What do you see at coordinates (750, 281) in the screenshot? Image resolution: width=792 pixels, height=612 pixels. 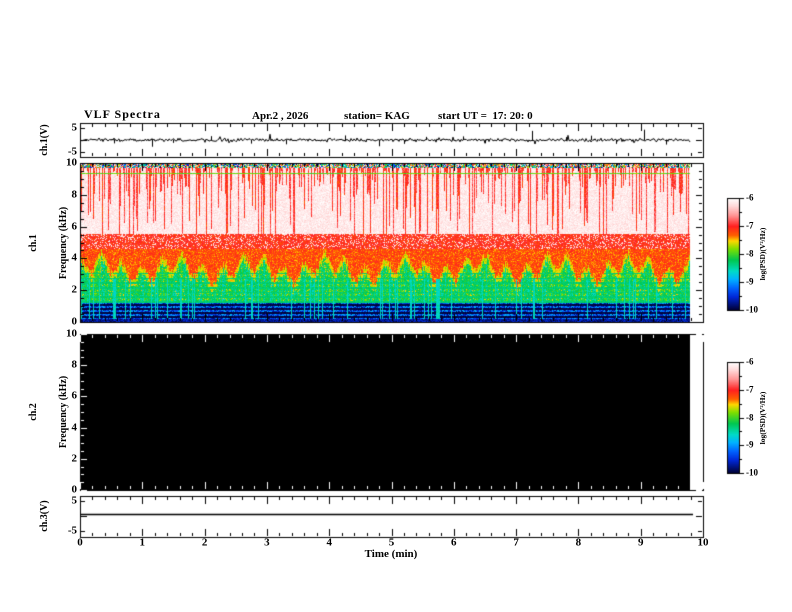 I see `colorbar1-tick-label: -9` at bounding box center [750, 281].